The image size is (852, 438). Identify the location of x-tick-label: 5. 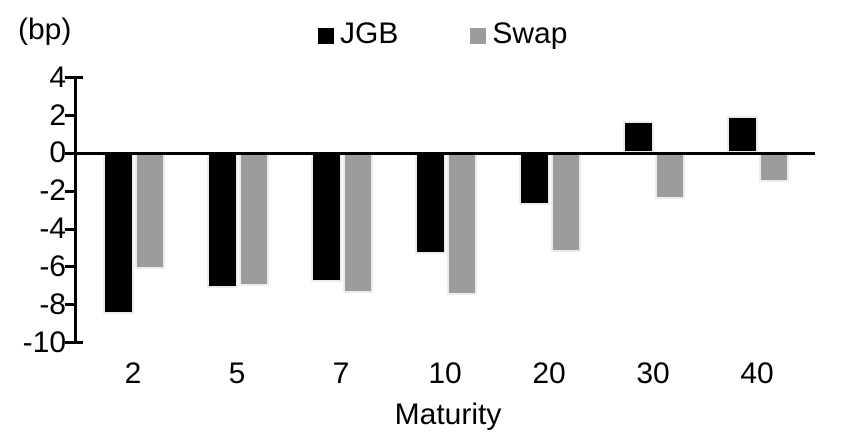
(237, 373).